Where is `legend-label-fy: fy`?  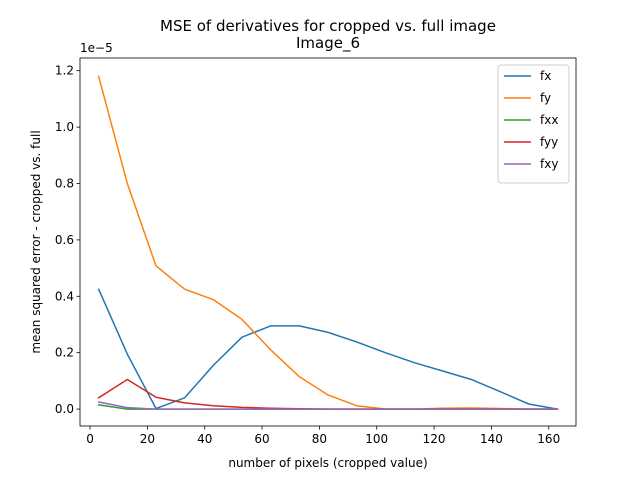
legend-label-fy: fy is located at coordinates (545, 98).